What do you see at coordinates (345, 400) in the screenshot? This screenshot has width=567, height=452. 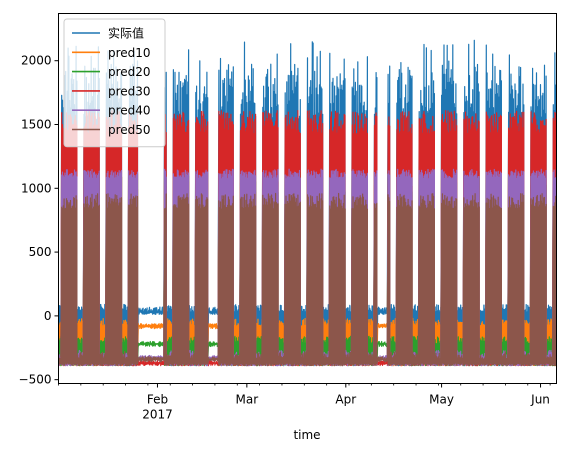 I see `x-tick-label: Apr` at bounding box center [345, 400].